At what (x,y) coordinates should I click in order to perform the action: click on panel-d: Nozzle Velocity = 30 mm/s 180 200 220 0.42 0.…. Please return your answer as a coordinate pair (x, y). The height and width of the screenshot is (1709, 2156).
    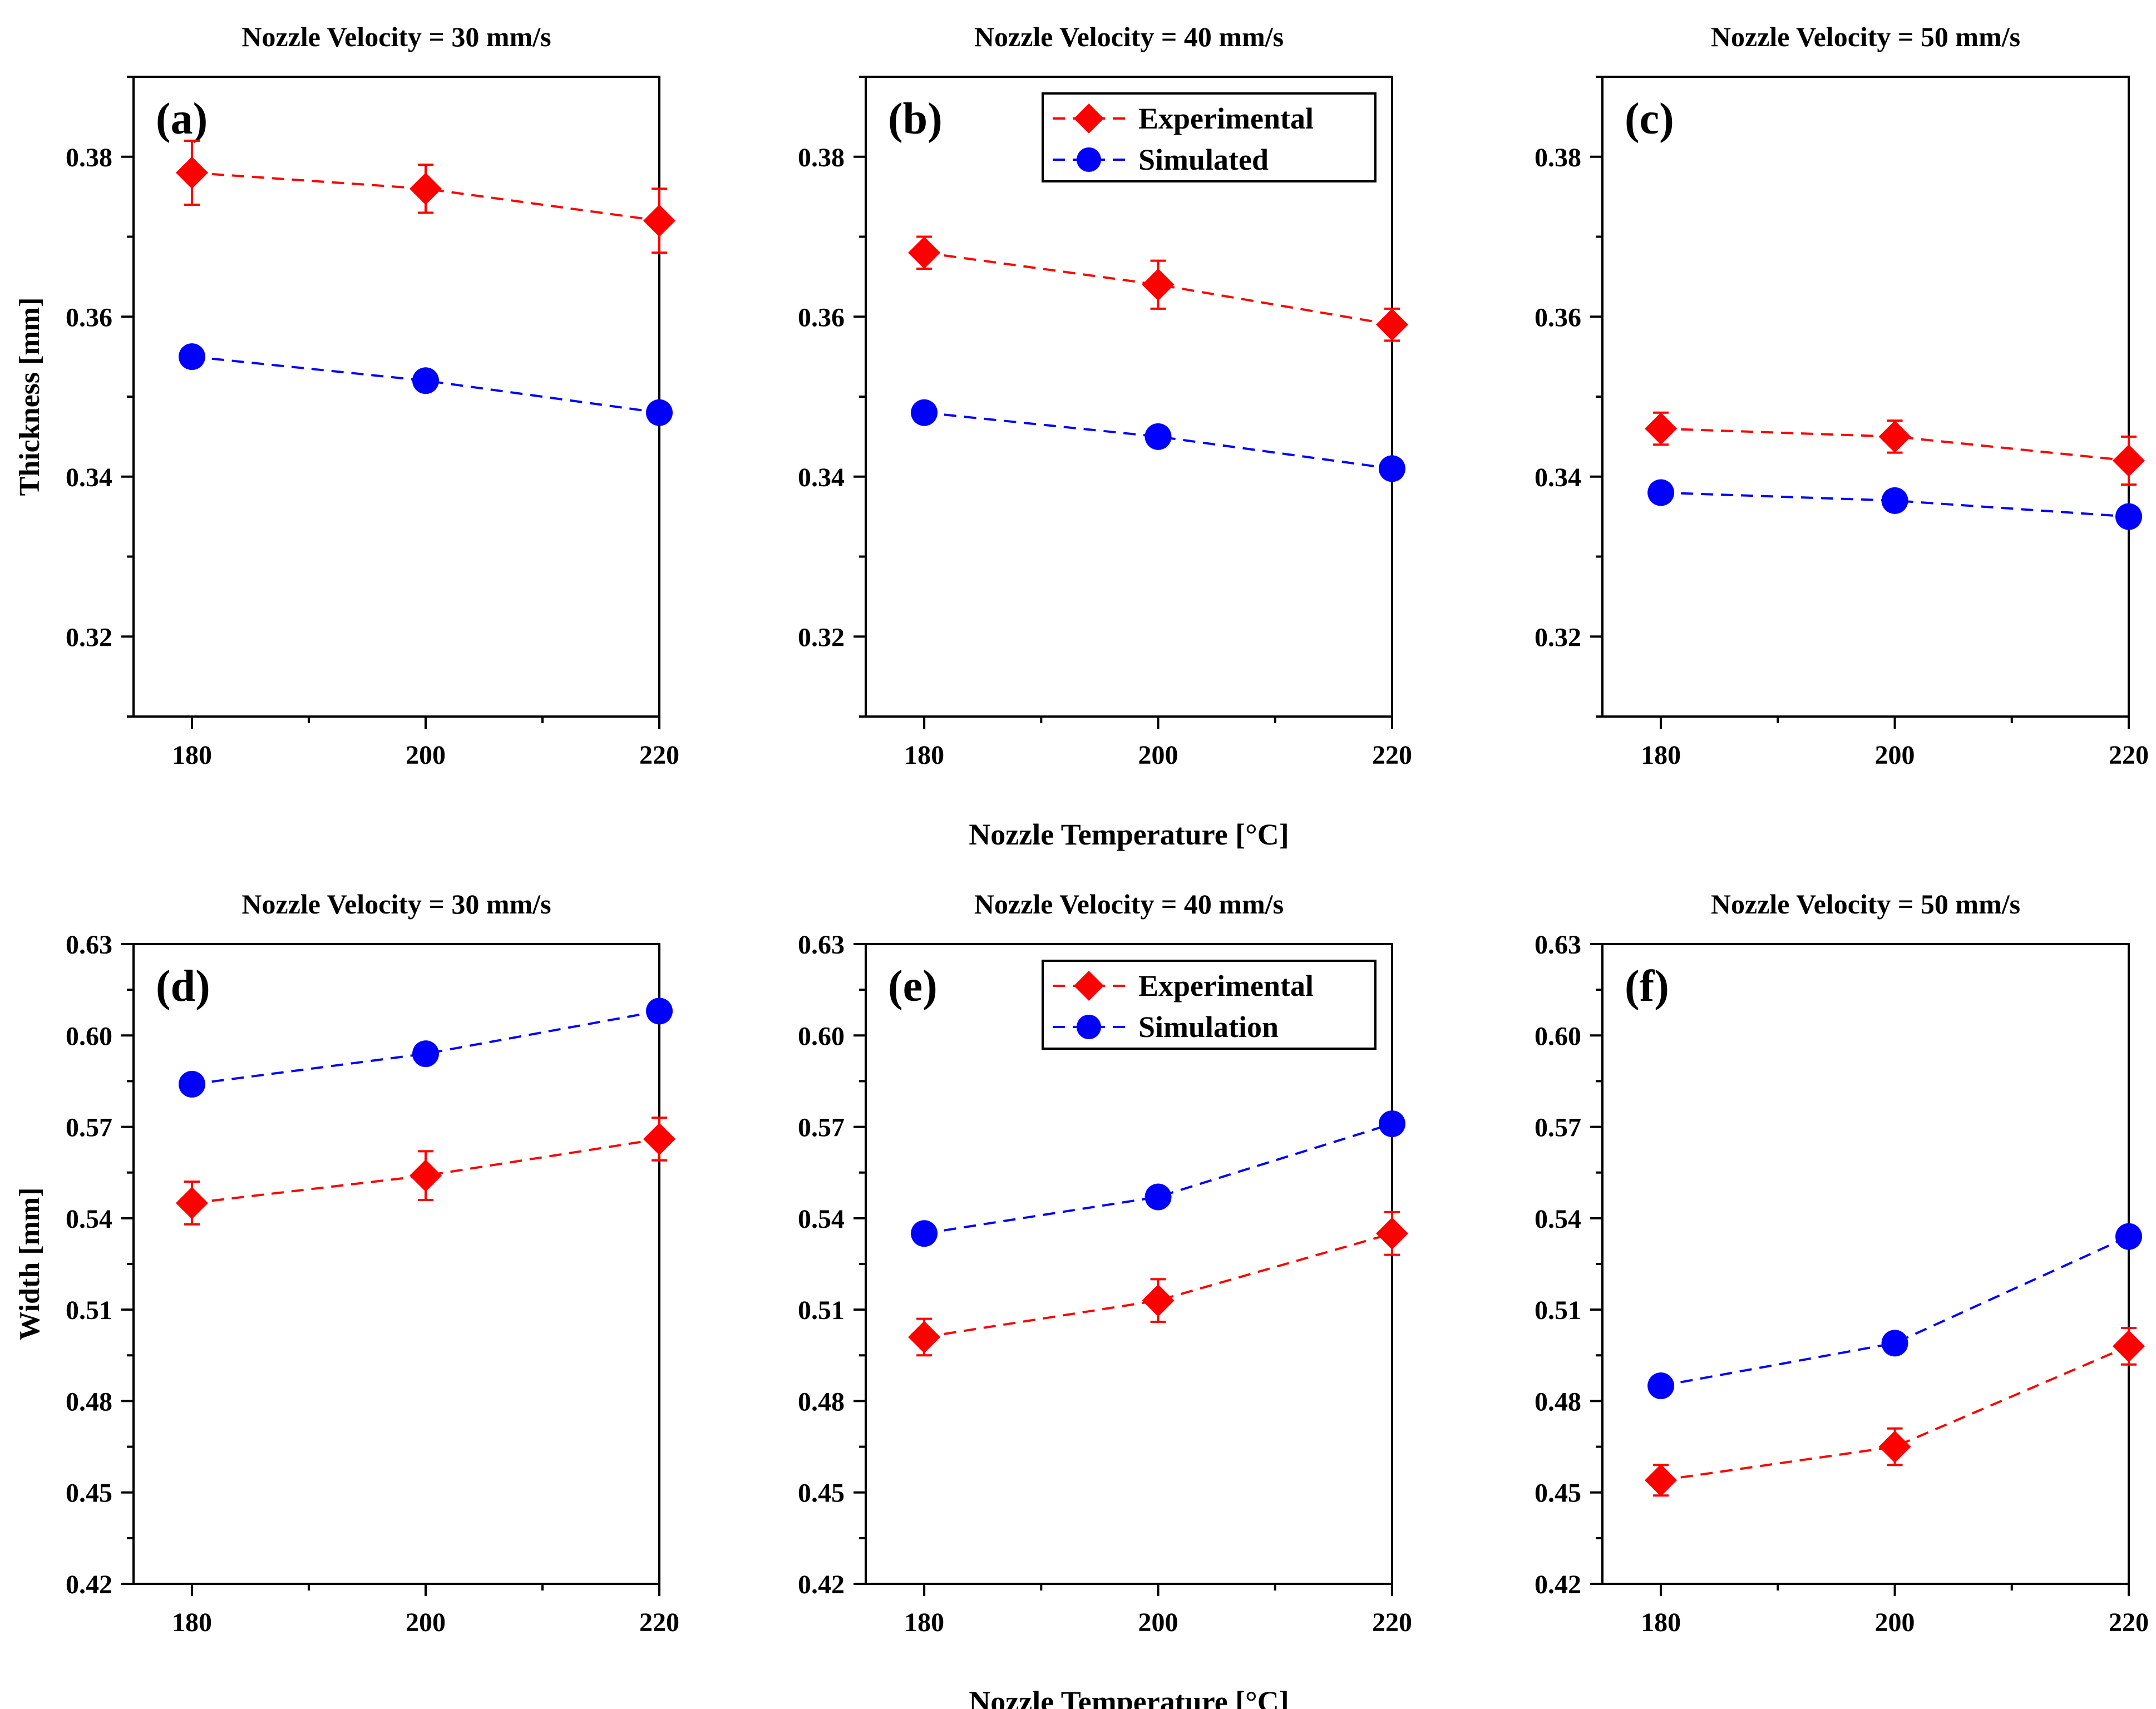
    Looking at the image, I should click on (346, 1262).